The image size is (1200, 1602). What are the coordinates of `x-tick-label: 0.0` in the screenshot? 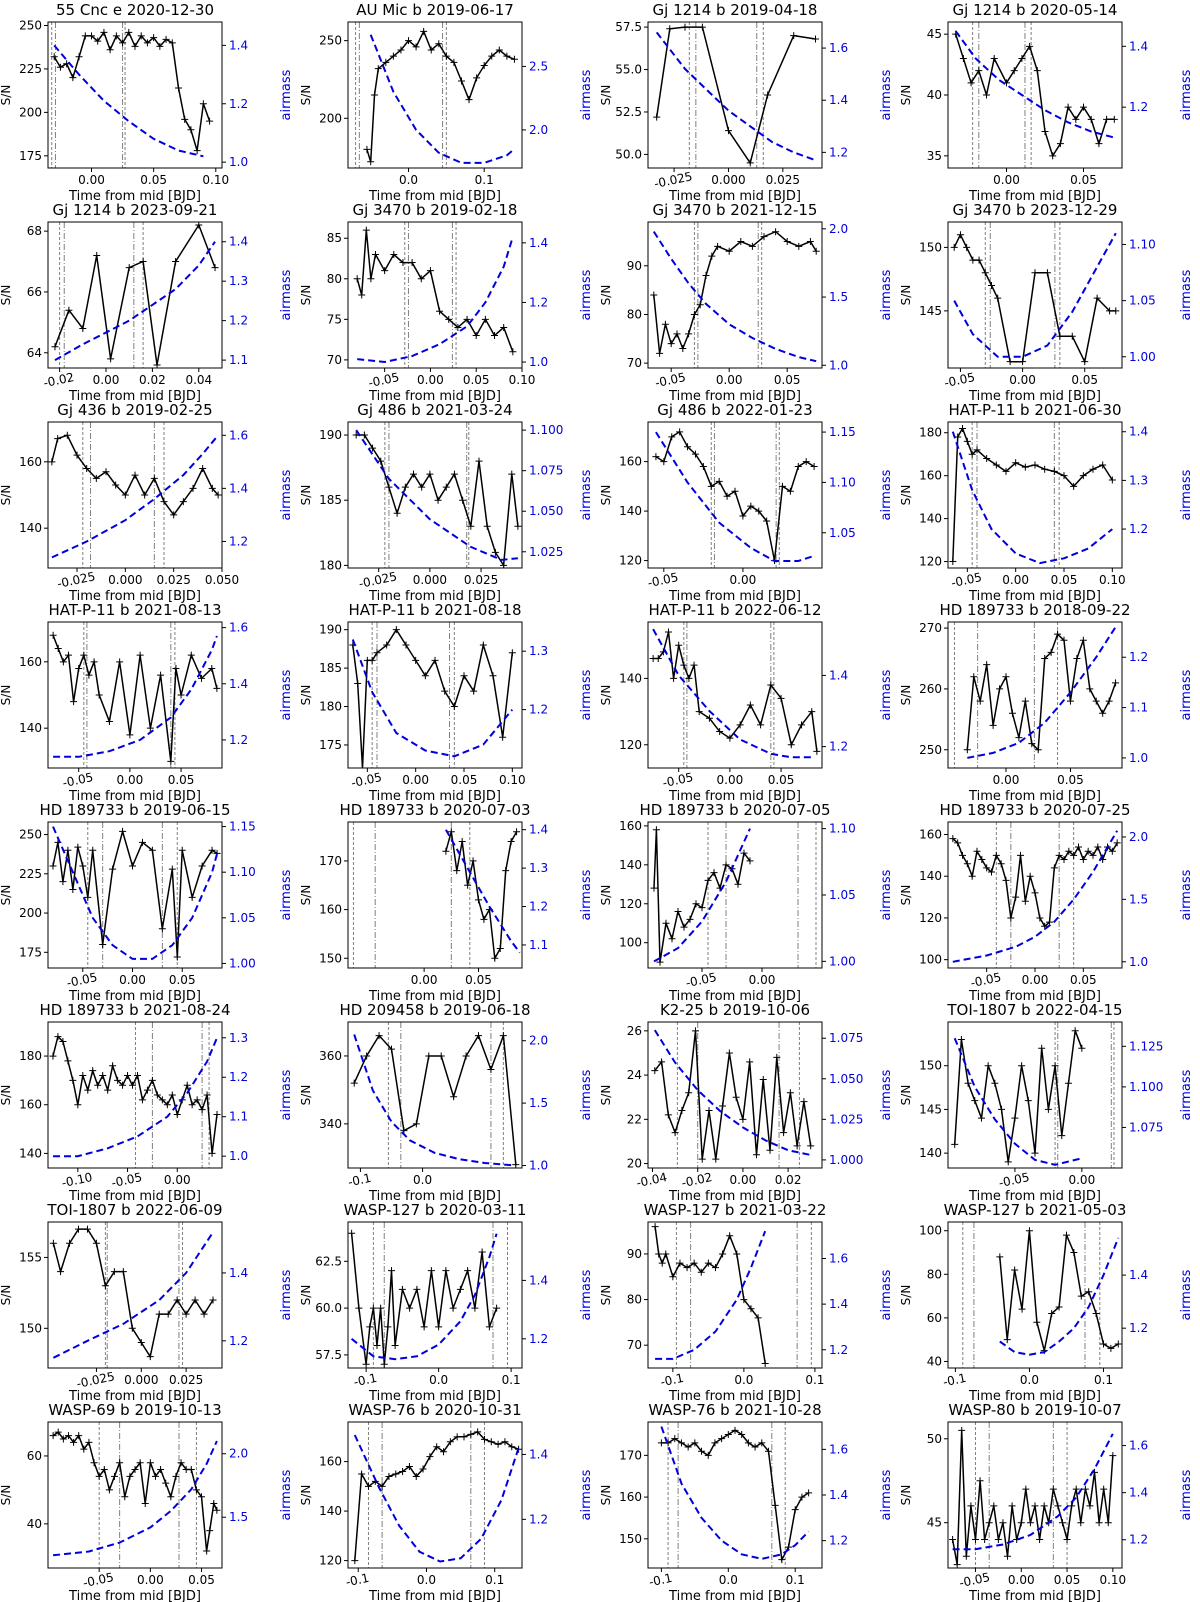 It's located at (426, 1580).